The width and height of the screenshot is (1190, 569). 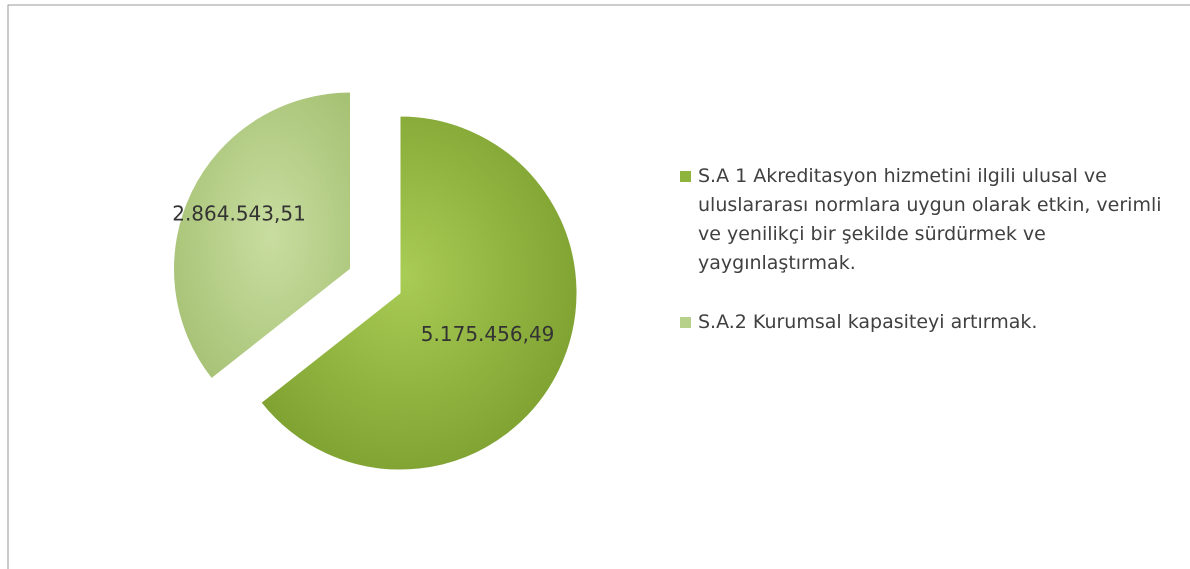 What do you see at coordinates (262, 235) in the screenshot?
I see `pie-slice` at bounding box center [262, 235].